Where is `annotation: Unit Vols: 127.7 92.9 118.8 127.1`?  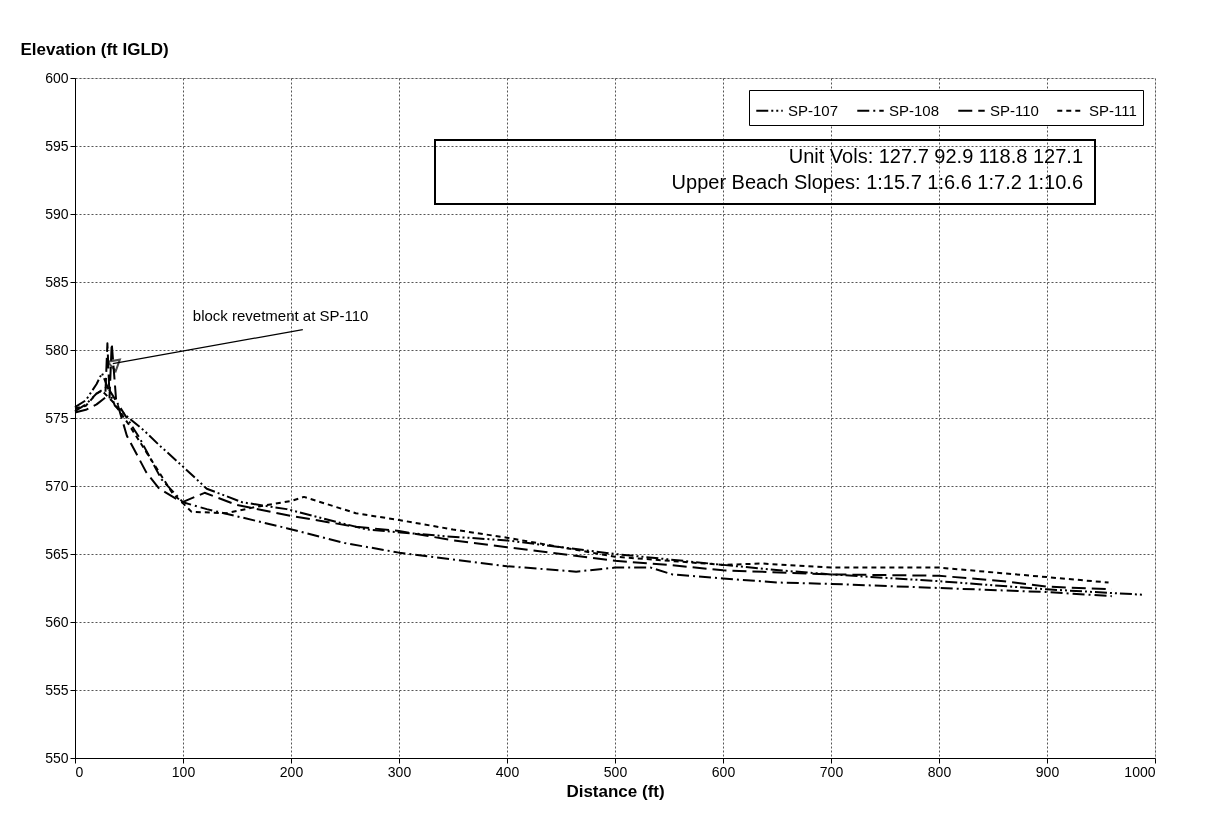
annotation: Unit Vols: 127.7 92.9 118.8 127.1 is located at coordinates (935, 156).